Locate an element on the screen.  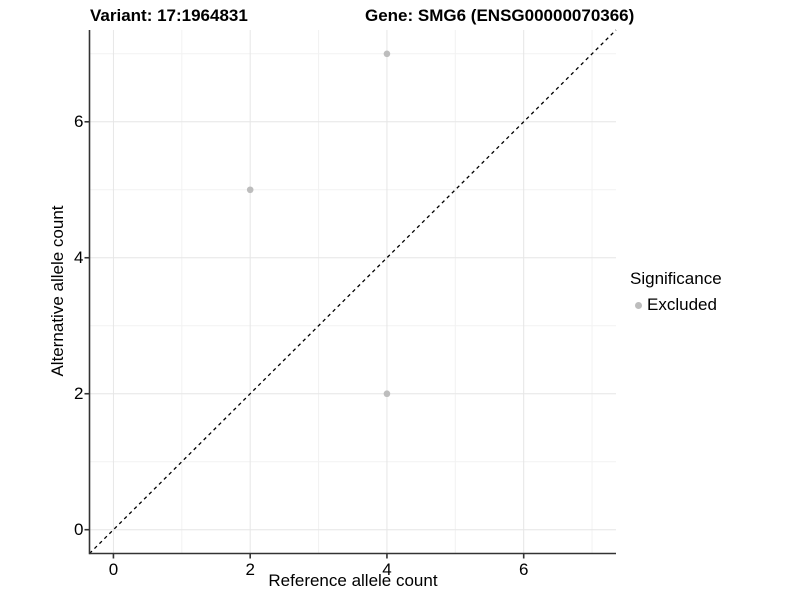
legend-title: Significance is located at coordinates (676, 278).